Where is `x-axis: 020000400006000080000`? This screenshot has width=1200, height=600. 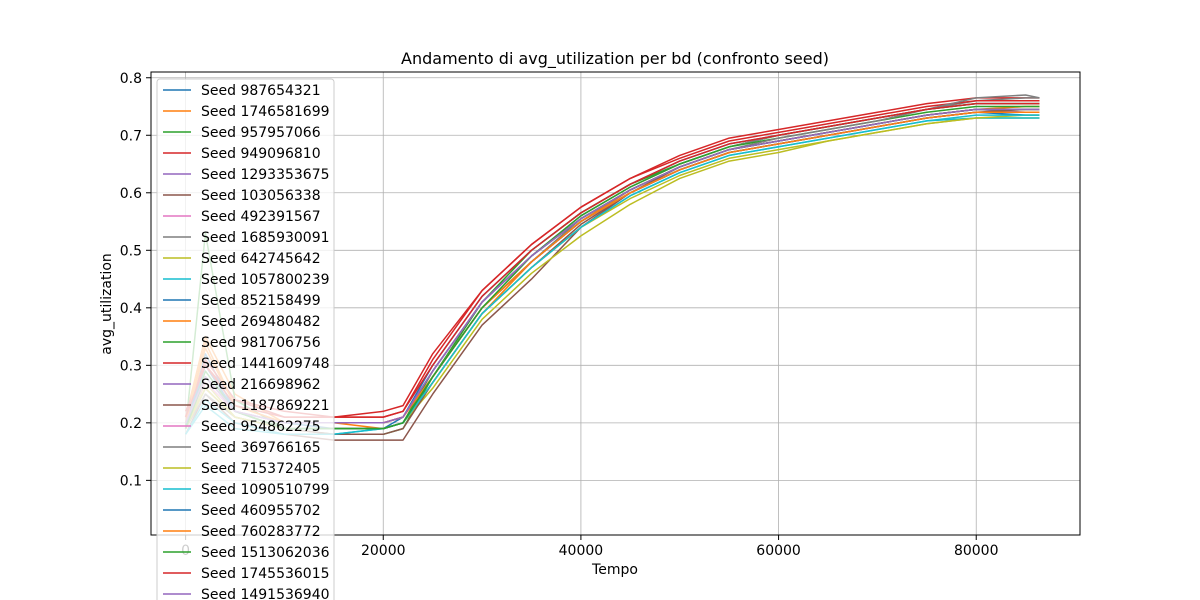 x-axis: 020000400006000080000 is located at coordinates (590, 547).